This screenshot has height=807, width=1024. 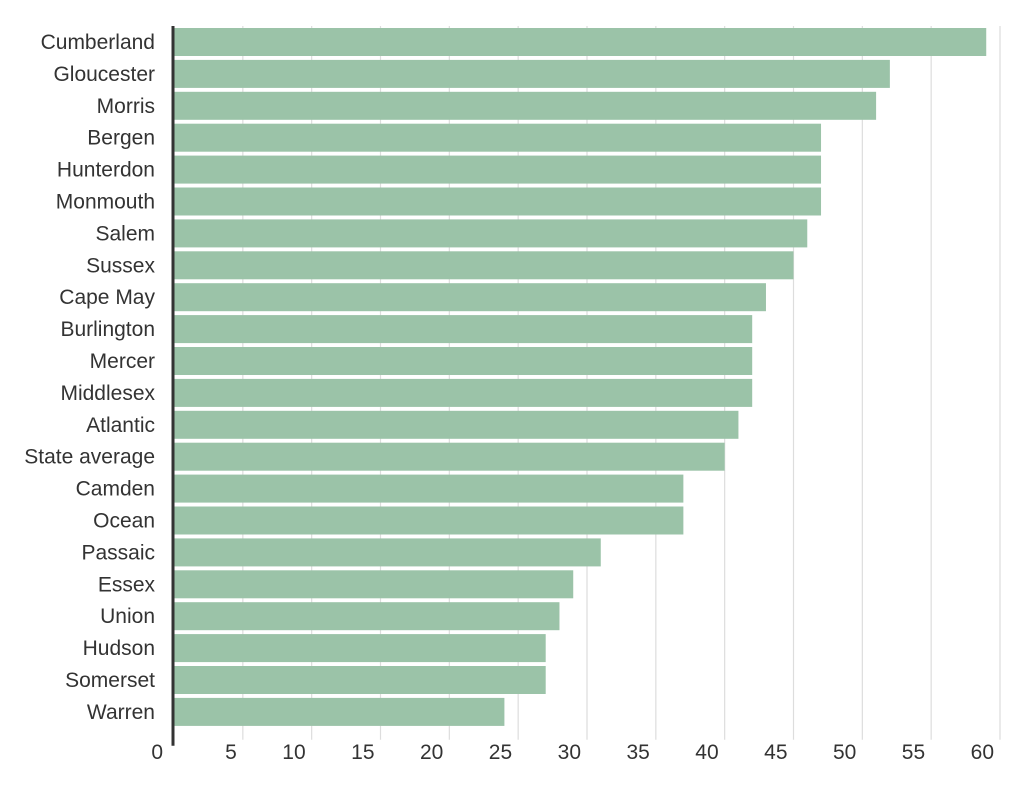 I want to click on bar-somerset, so click(x=360, y=680).